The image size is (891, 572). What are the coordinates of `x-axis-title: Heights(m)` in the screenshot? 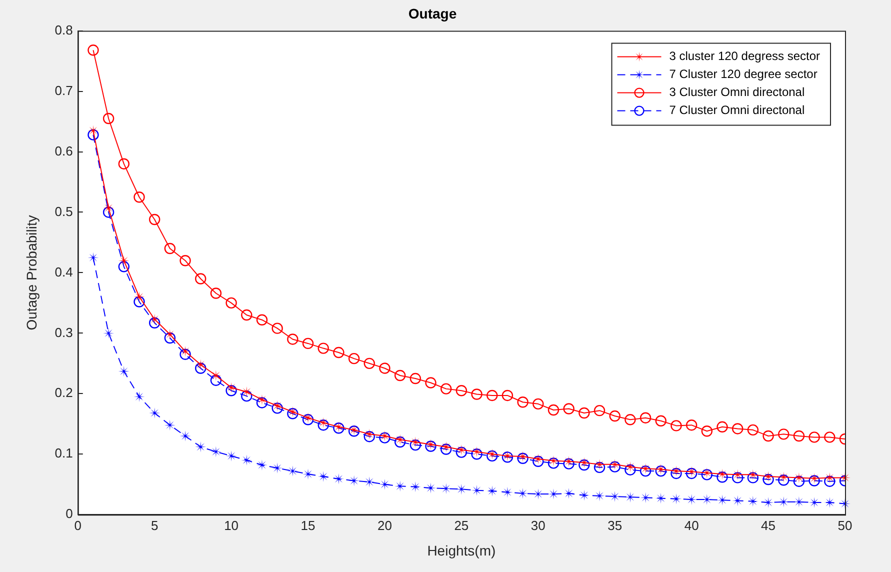 It's located at (461, 550).